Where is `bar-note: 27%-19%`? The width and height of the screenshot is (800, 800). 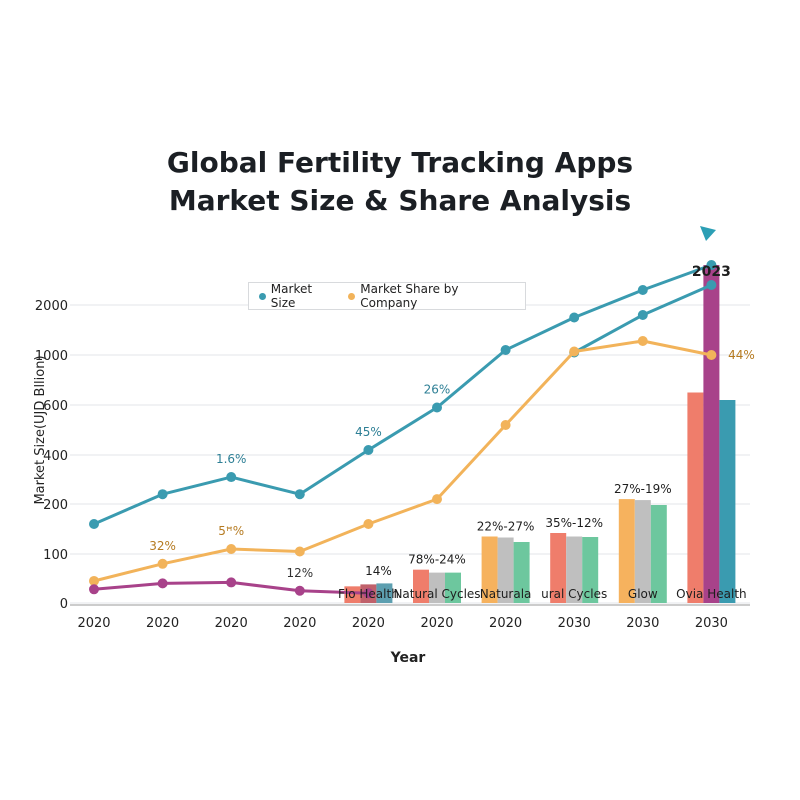 bar-note: 27%-19% is located at coordinates (643, 489).